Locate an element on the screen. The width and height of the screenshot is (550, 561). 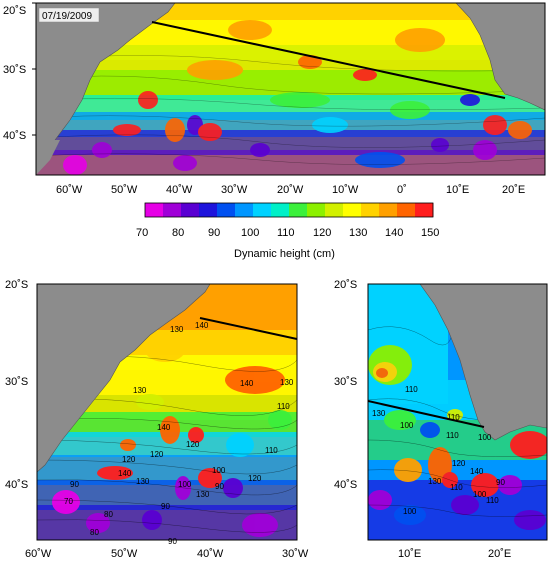
map-br-lat-ticks: 20˚S 30˚S 40˚S is located at coordinates (345, 385).